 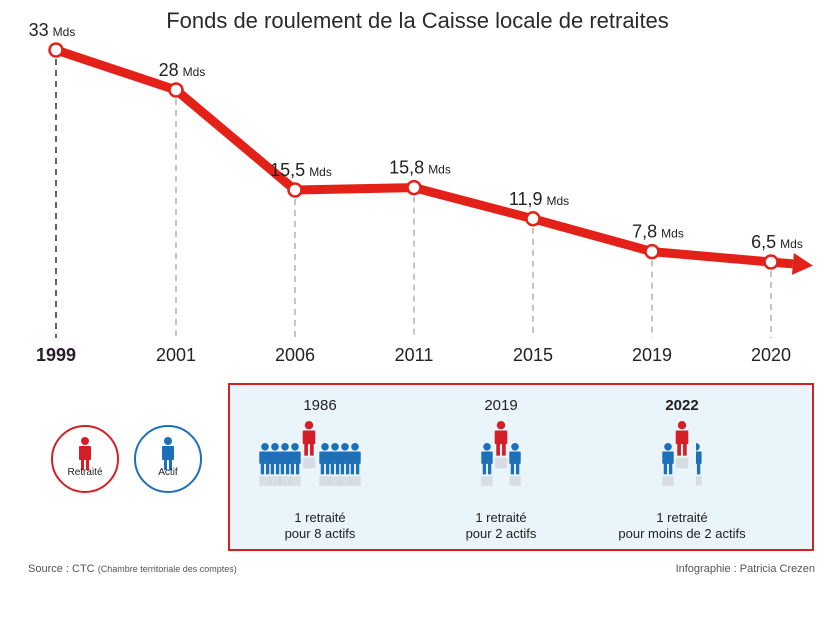 I want to click on series-arrow, so click(x=802, y=263).